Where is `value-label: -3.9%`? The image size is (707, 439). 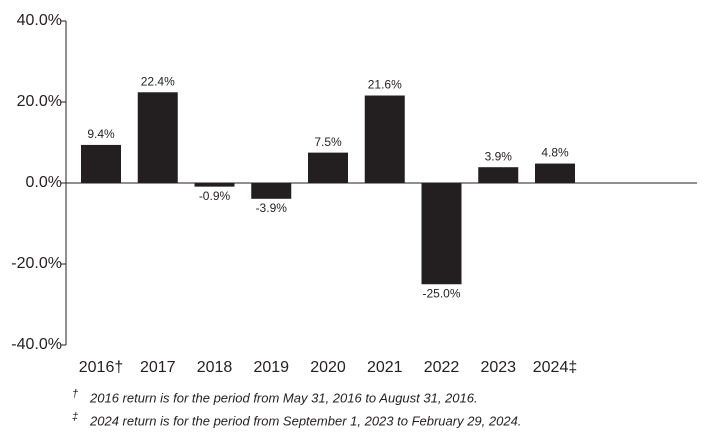 value-label: -3.9% is located at coordinates (272, 208).